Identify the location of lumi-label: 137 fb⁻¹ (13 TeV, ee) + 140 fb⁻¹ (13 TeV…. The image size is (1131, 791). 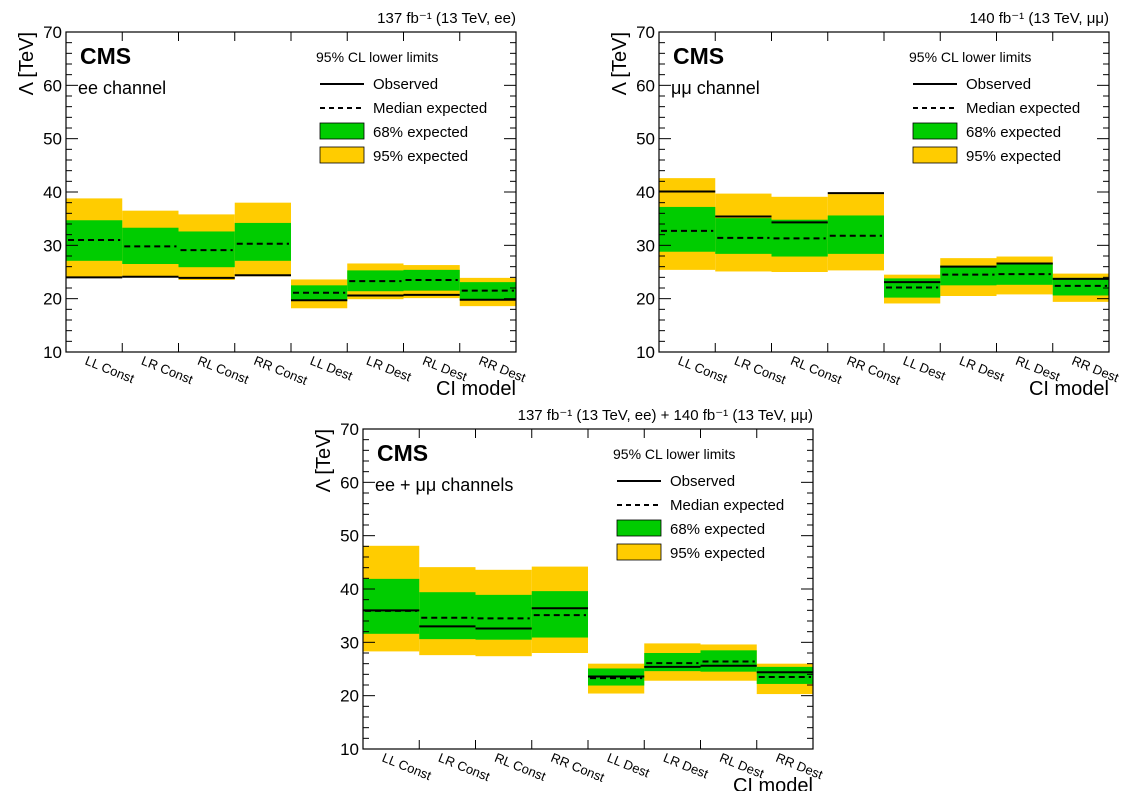
(665, 415).